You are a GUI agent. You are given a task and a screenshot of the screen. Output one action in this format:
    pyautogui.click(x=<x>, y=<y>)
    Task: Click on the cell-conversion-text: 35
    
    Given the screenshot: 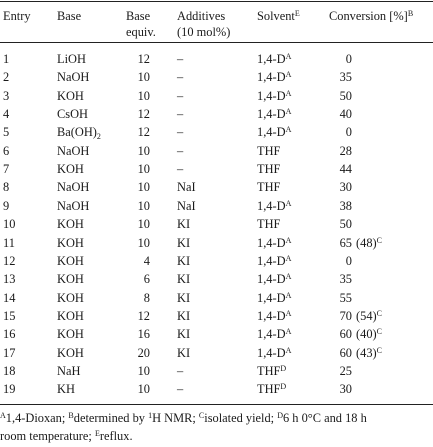 What is the action you would take?
    pyautogui.click(x=345, y=77)
    